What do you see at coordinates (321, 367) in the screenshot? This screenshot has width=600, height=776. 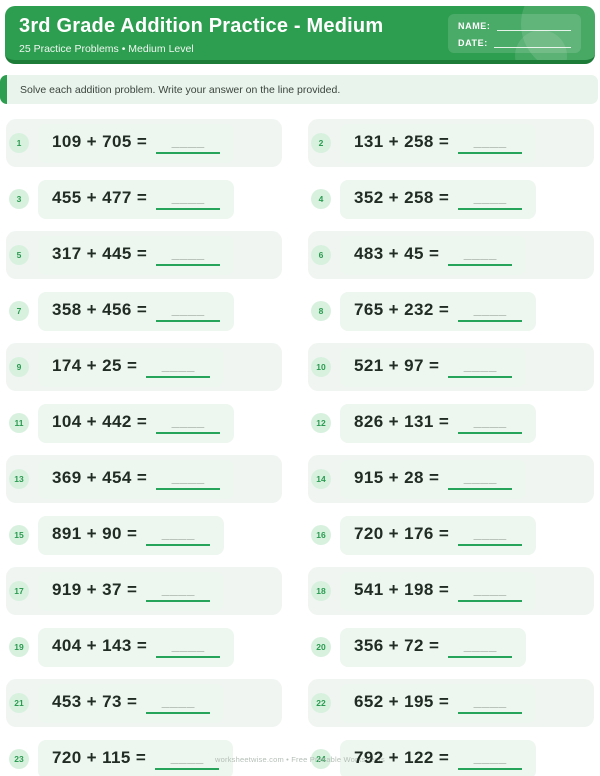 I see `problem-number-badge: 10` at bounding box center [321, 367].